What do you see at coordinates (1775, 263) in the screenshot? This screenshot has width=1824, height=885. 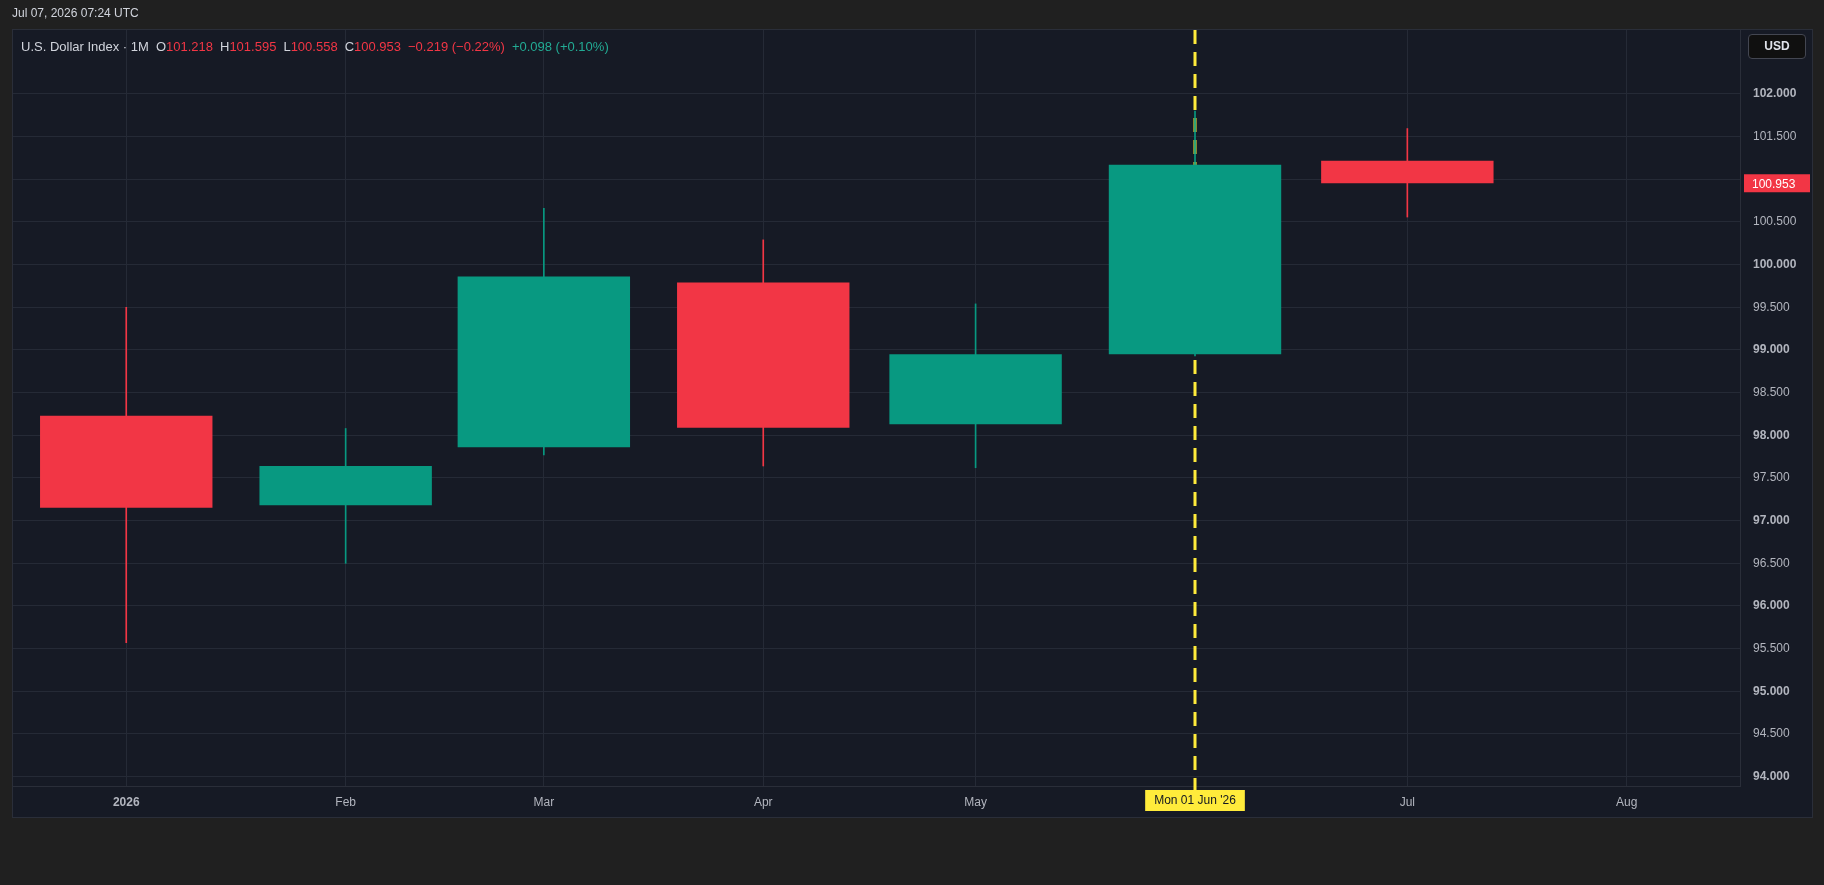 I see `y-tick-label: 100.000` at bounding box center [1775, 263].